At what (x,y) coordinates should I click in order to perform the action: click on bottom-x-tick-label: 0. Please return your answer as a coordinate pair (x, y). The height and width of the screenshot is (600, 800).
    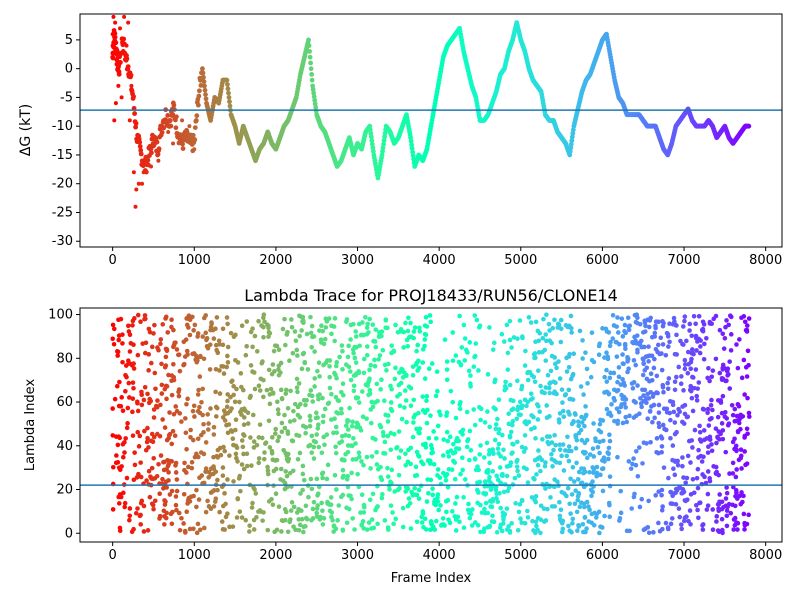
    Looking at the image, I should click on (113, 555).